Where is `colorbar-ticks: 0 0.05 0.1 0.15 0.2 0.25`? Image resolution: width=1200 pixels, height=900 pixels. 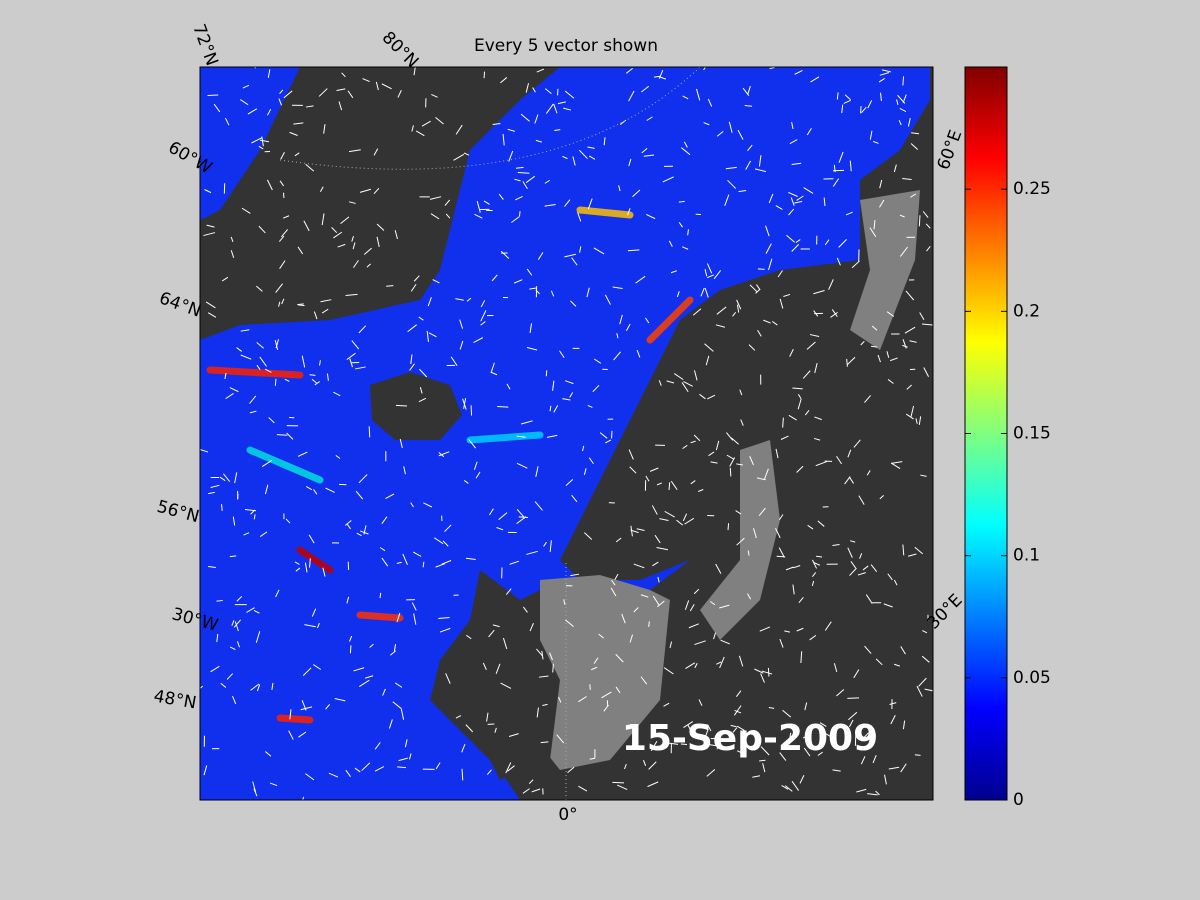
colorbar-ticks: 0 0.05 0.1 0.15 0.2 0.25 is located at coordinates (1008, 494).